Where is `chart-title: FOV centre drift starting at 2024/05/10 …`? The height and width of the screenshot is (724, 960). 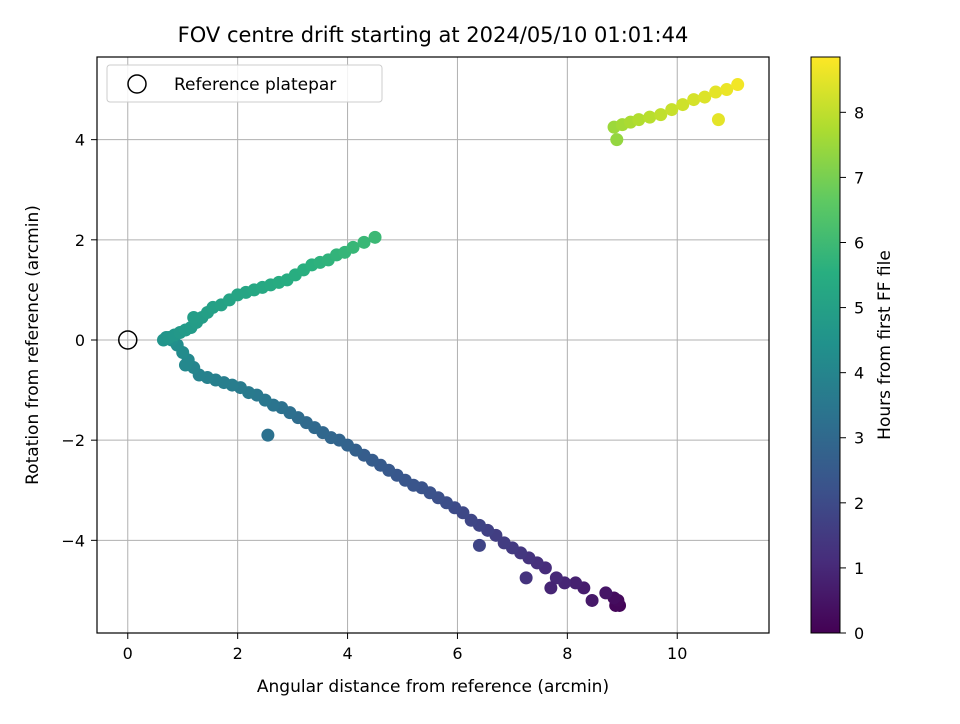 chart-title: FOV centre drift starting at 2024/05/10 … is located at coordinates (433, 35).